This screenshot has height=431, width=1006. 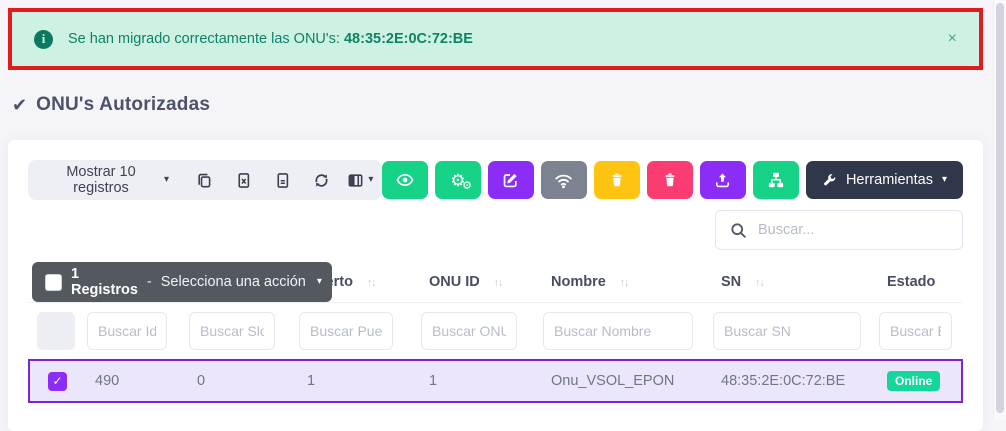 I want to click on file-export-icon, so click(x=283, y=180).